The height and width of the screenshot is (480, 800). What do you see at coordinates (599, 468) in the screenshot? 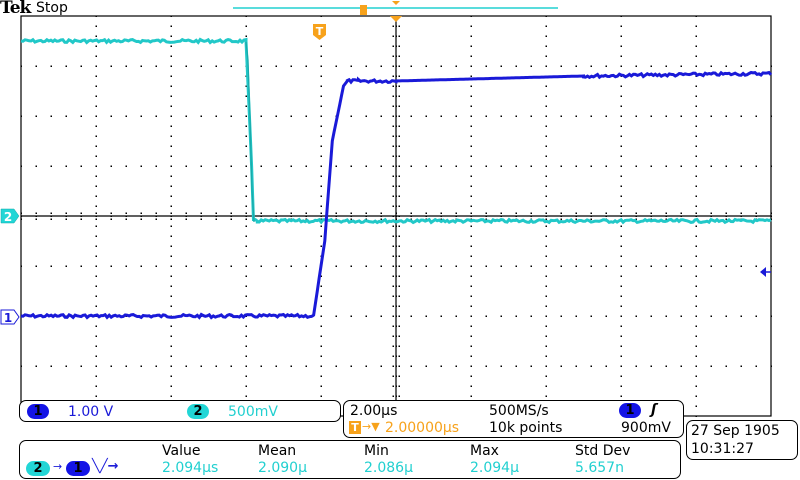
I see `meas-std-dev: 5.657n` at bounding box center [599, 468].